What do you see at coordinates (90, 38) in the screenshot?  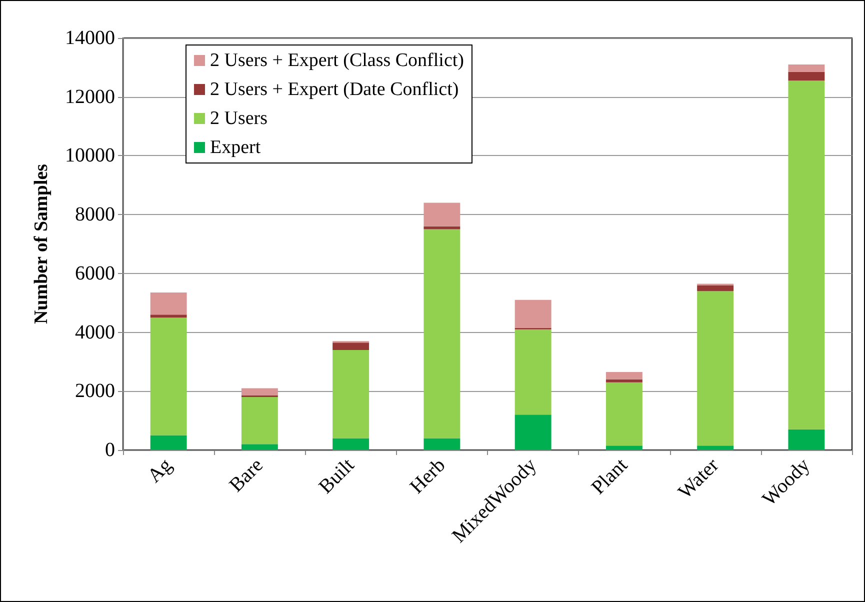 I see `y-tick-label: 14000` at bounding box center [90, 38].